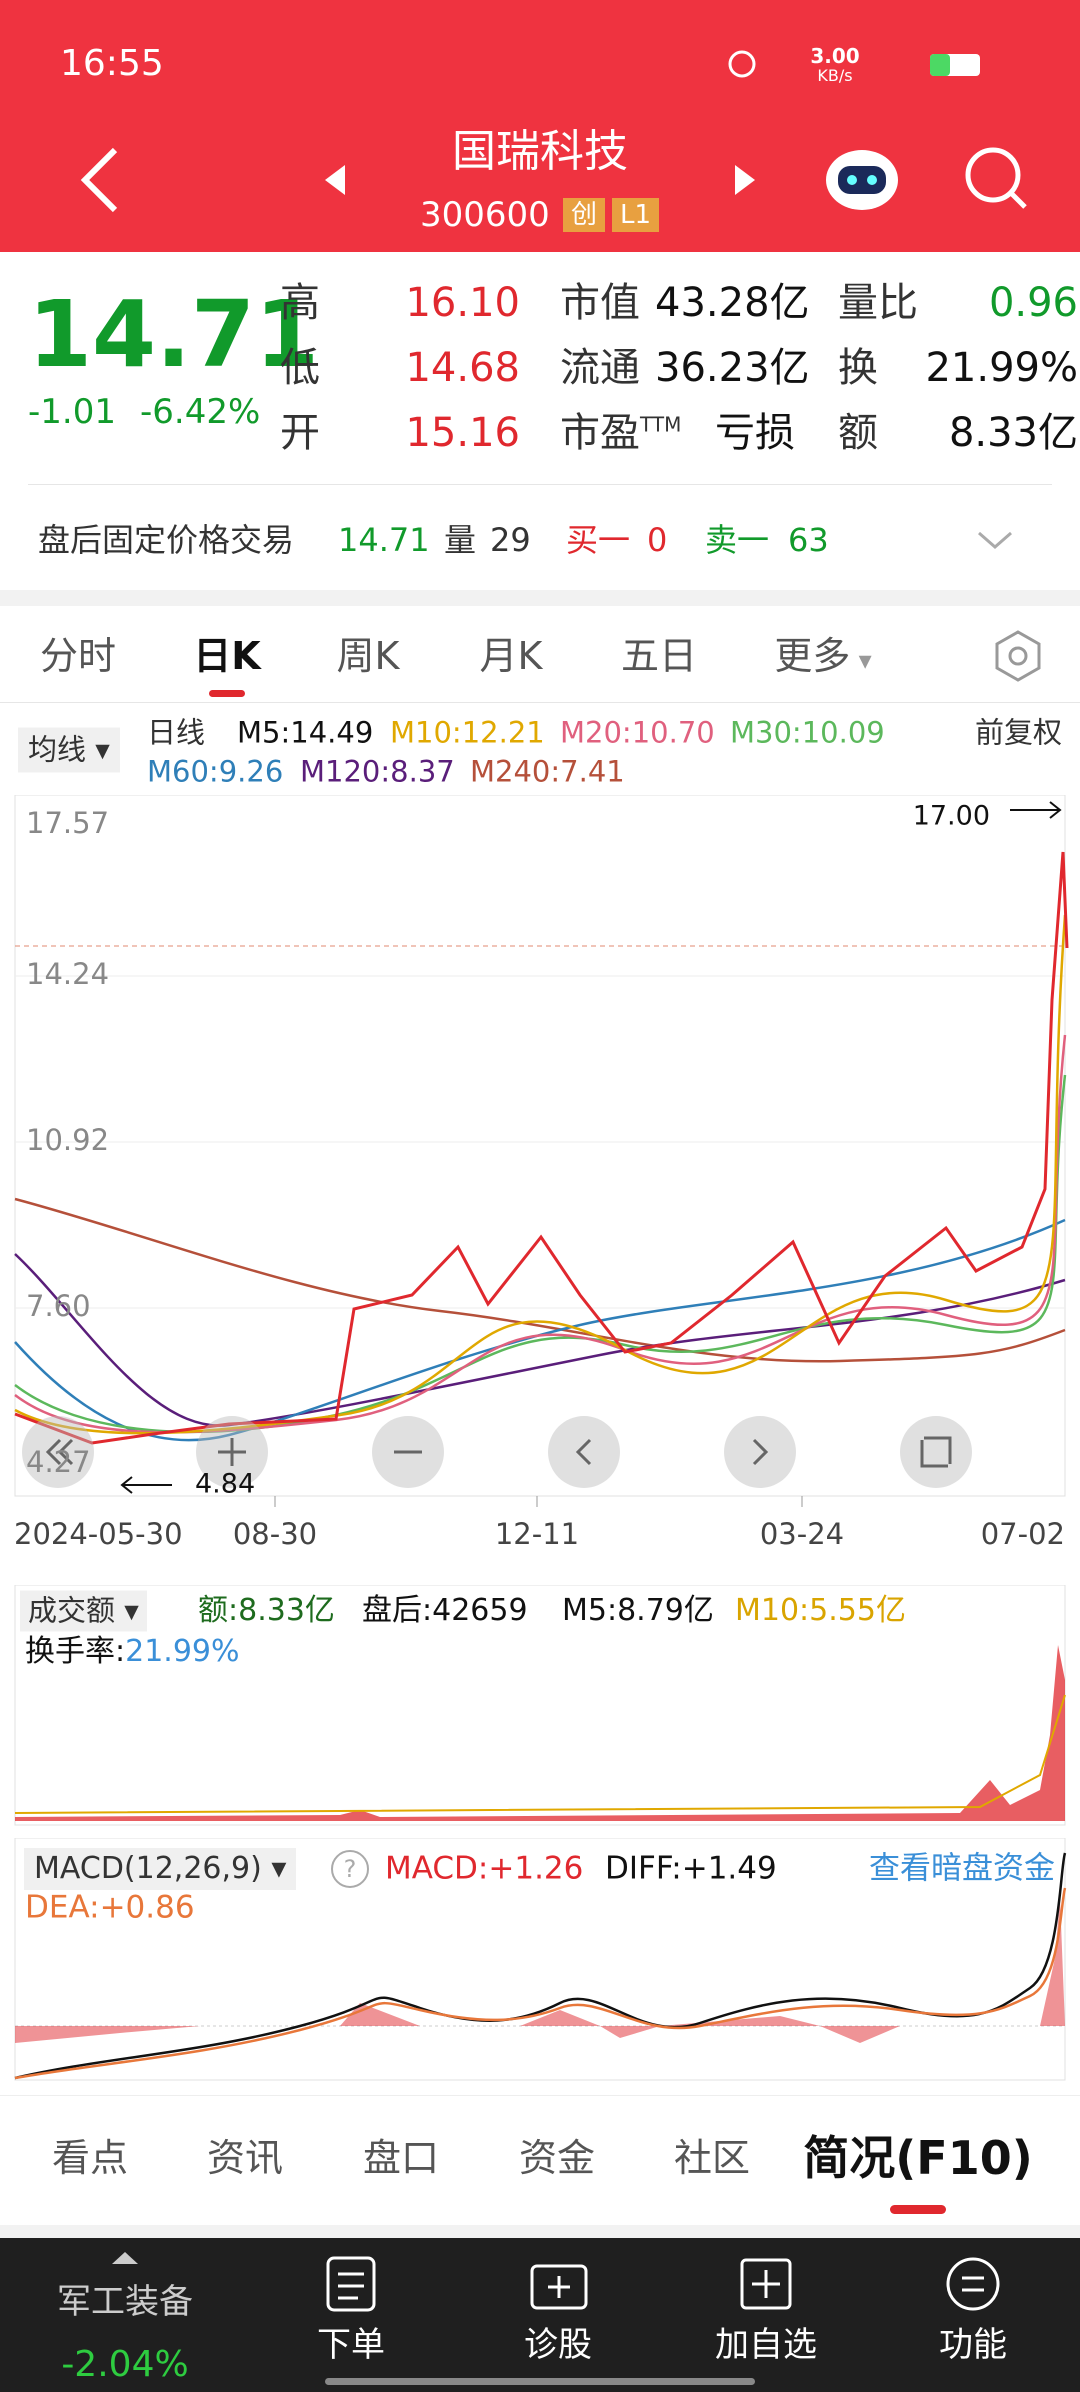 This screenshot has width=1080, height=2392. I want to click on period-tab: 周K, so click(368, 656).